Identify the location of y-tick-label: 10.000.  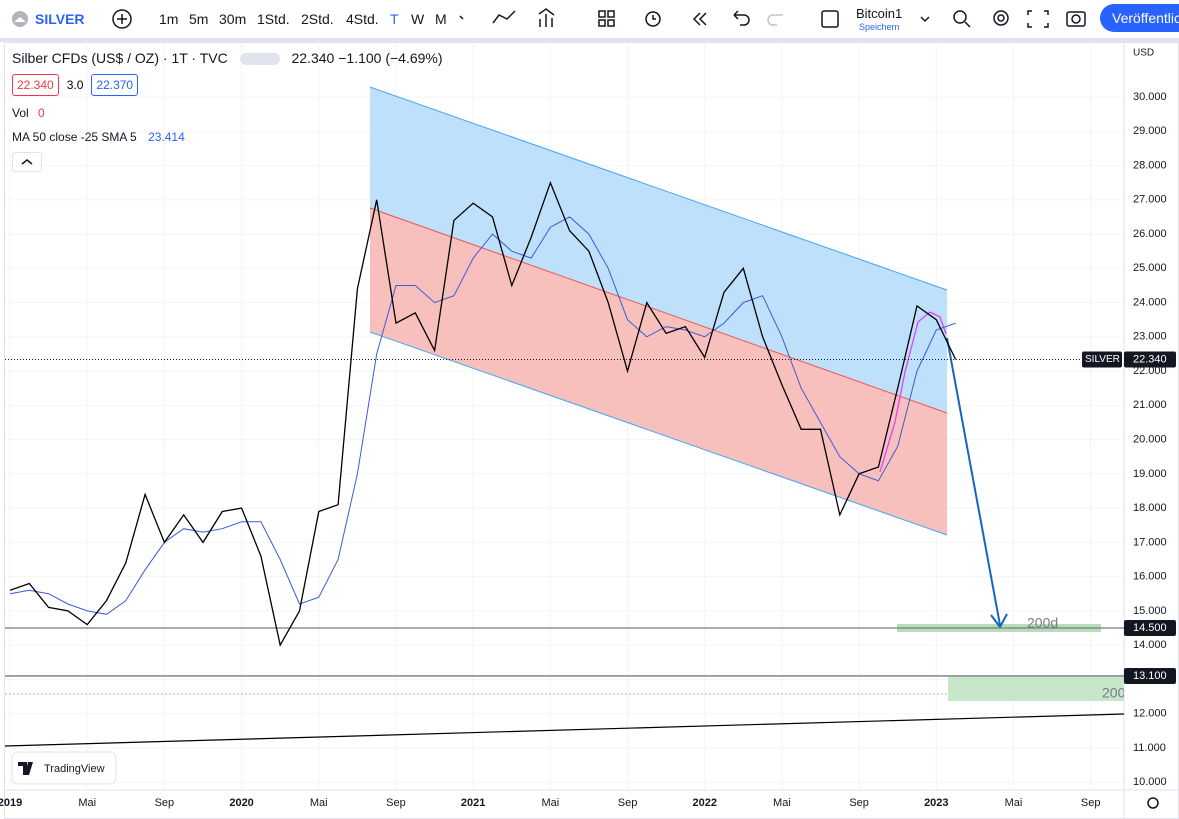
(1150, 782).